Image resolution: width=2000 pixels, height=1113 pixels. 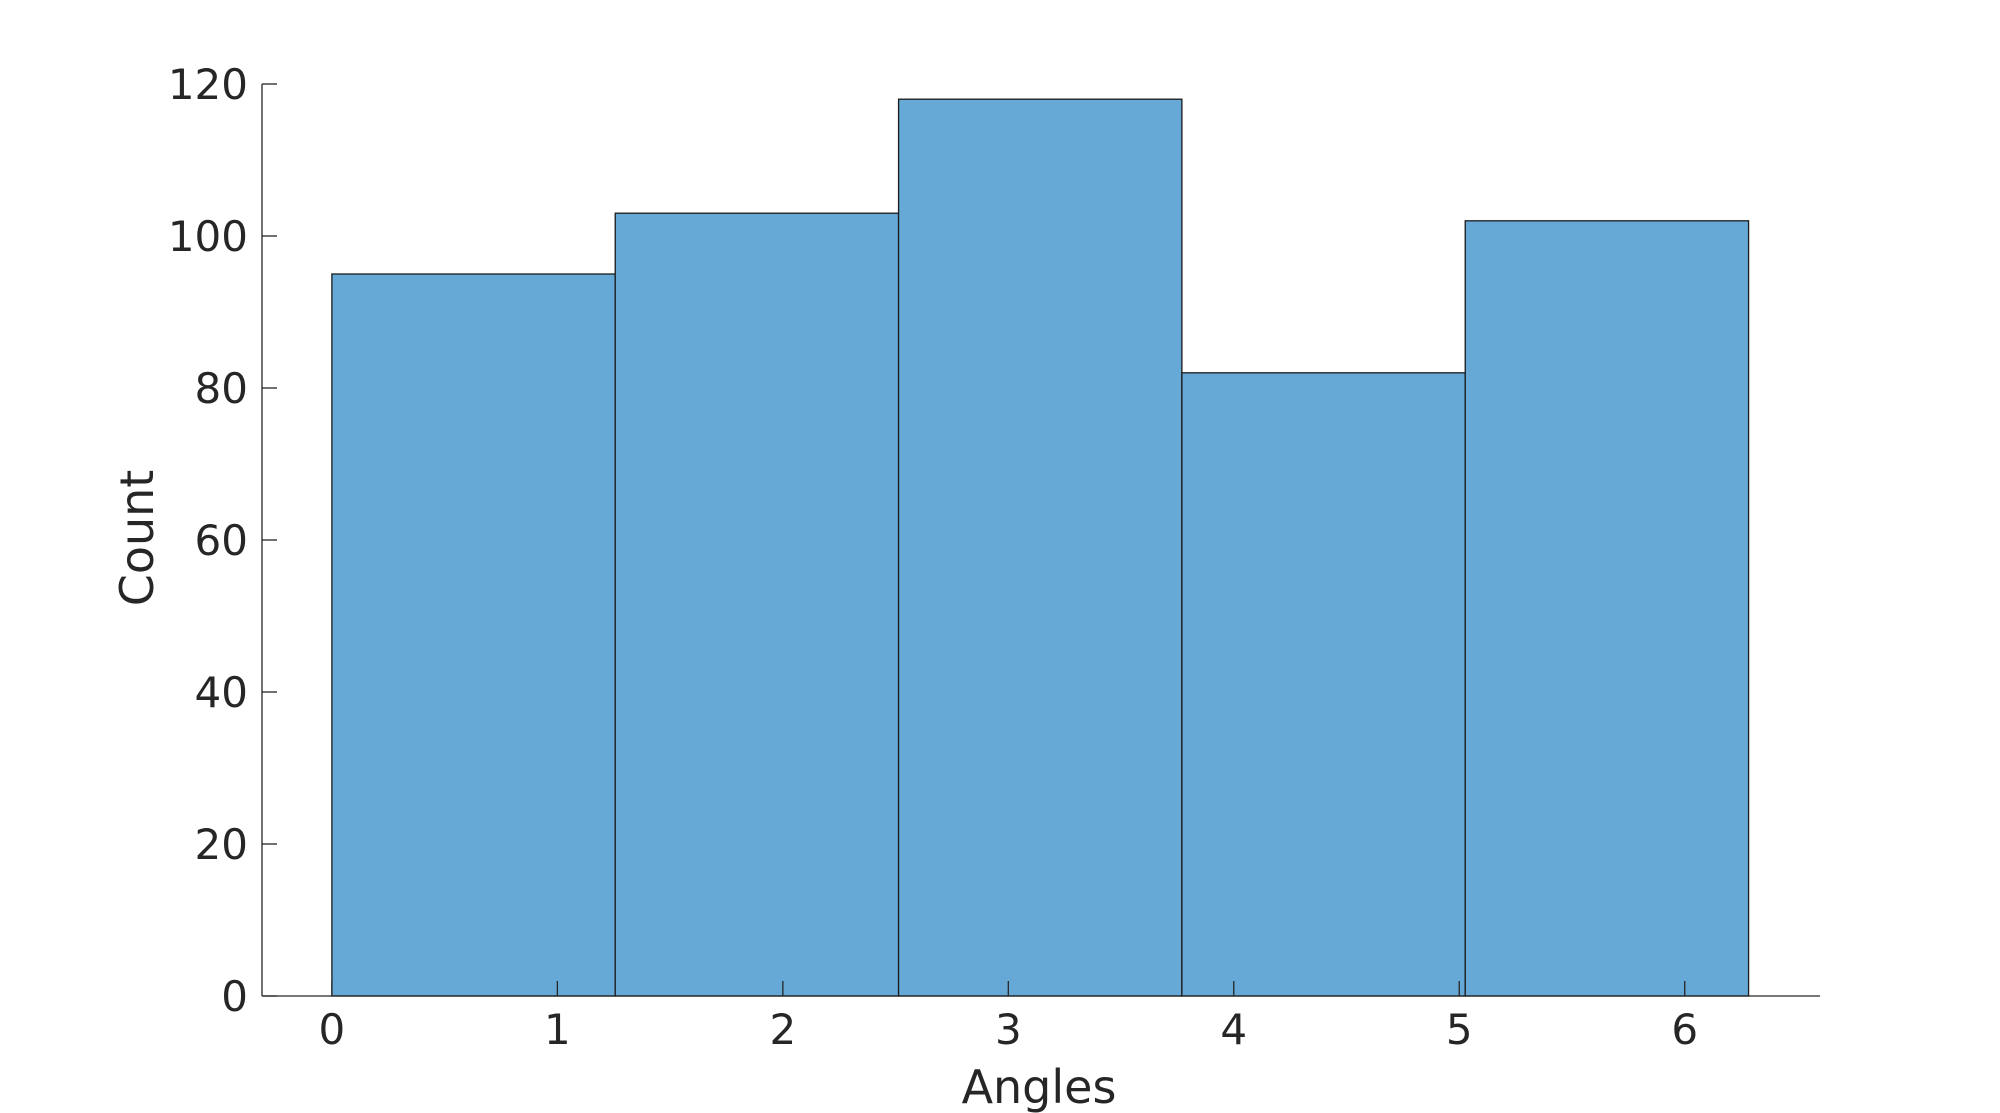 I want to click on y-tick-label: 80, so click(x=221, y=388).